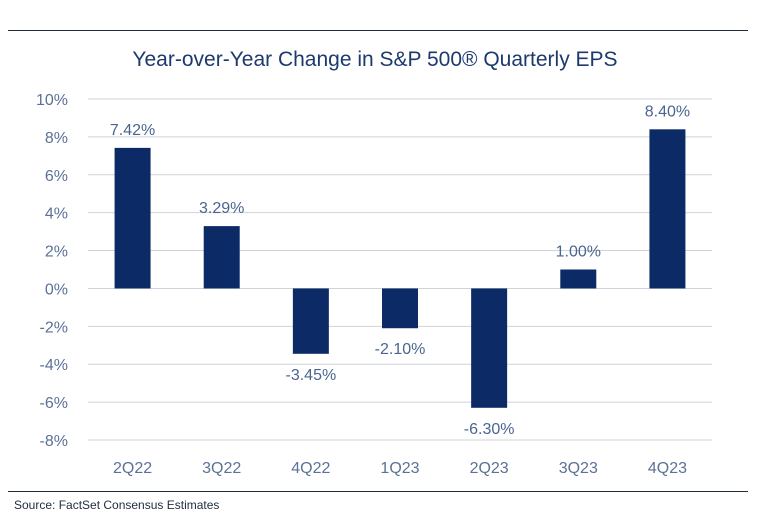 The image size is (758, 528). I want to click on bar-4q22, so click(310, 321).